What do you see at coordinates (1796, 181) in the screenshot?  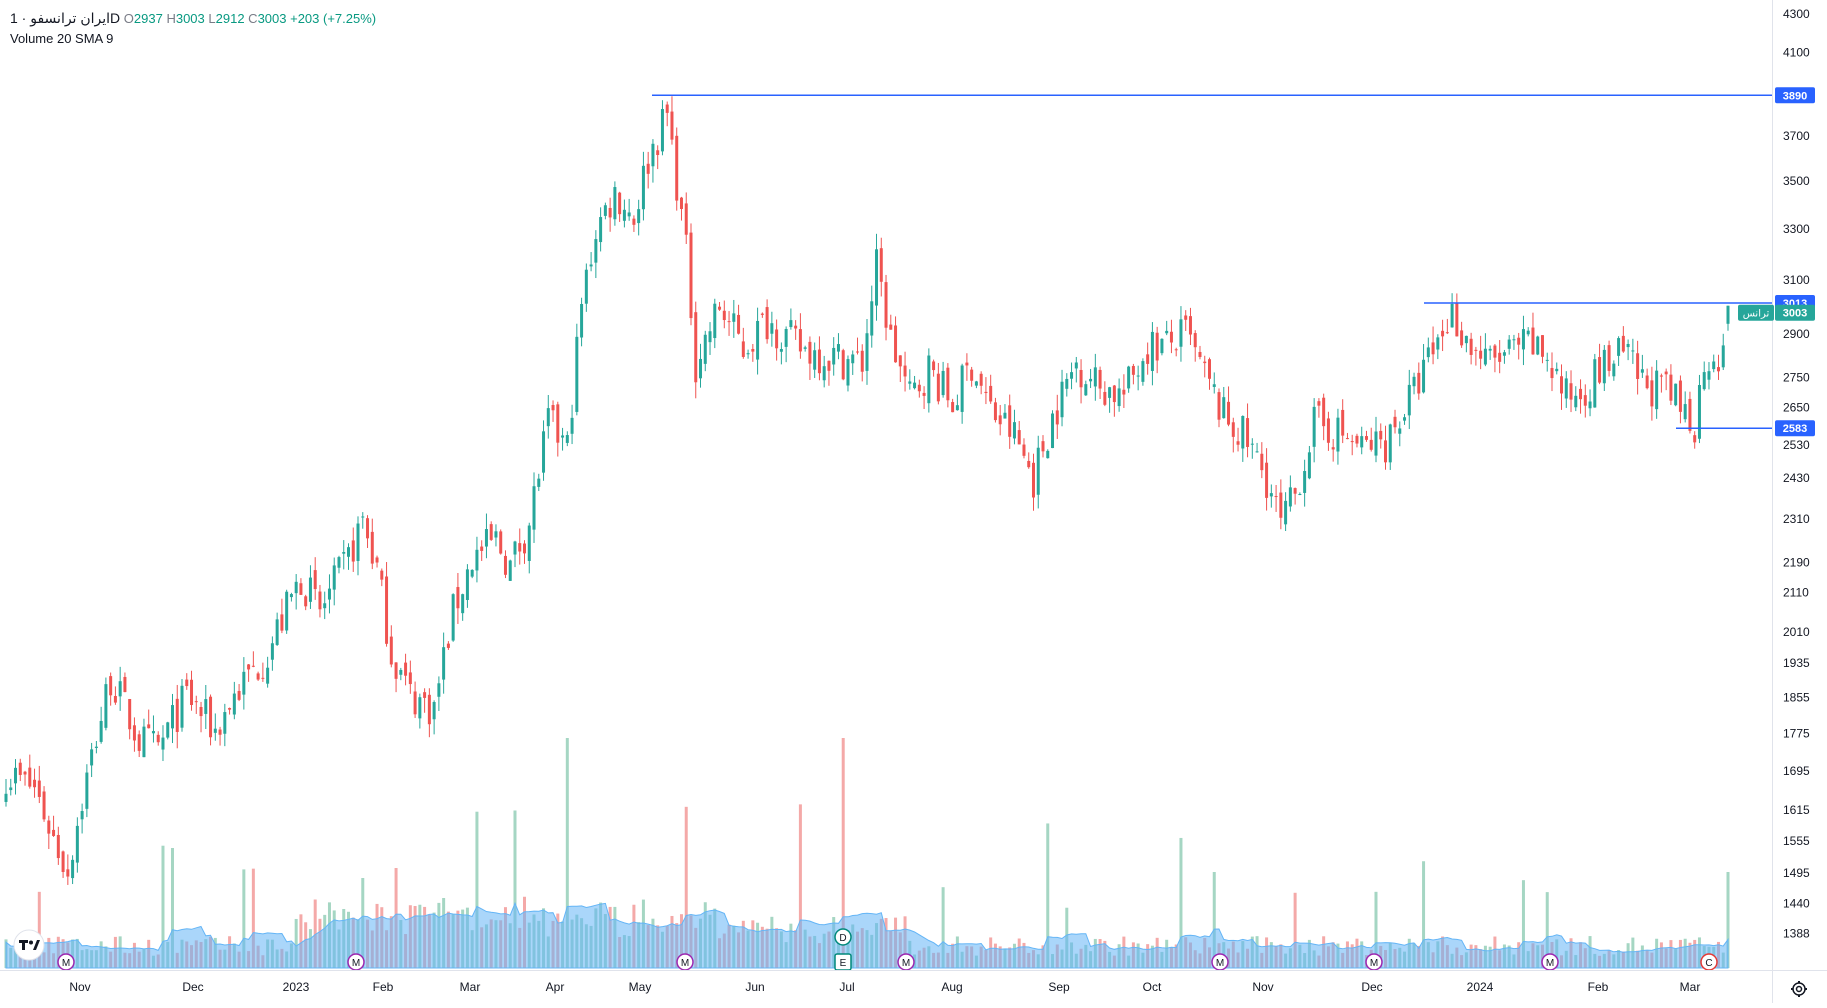 I see `price-tick-label: 3500` at bounding box center [1796, 181].